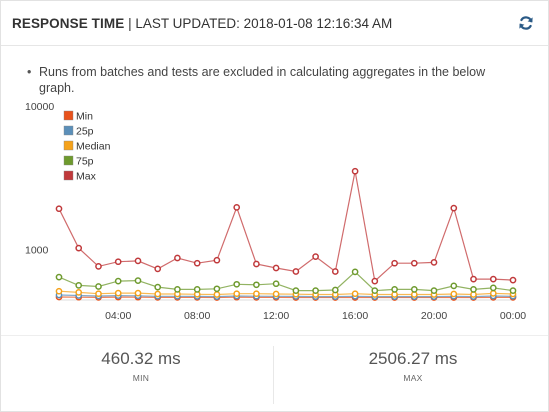 Image resolution: width=549 pixels, height=412 pixels. What do you see at coordinates (197, 316) in the screenshot?
I see `x-tick-label: 08:00` at bounding box center [197, 316].